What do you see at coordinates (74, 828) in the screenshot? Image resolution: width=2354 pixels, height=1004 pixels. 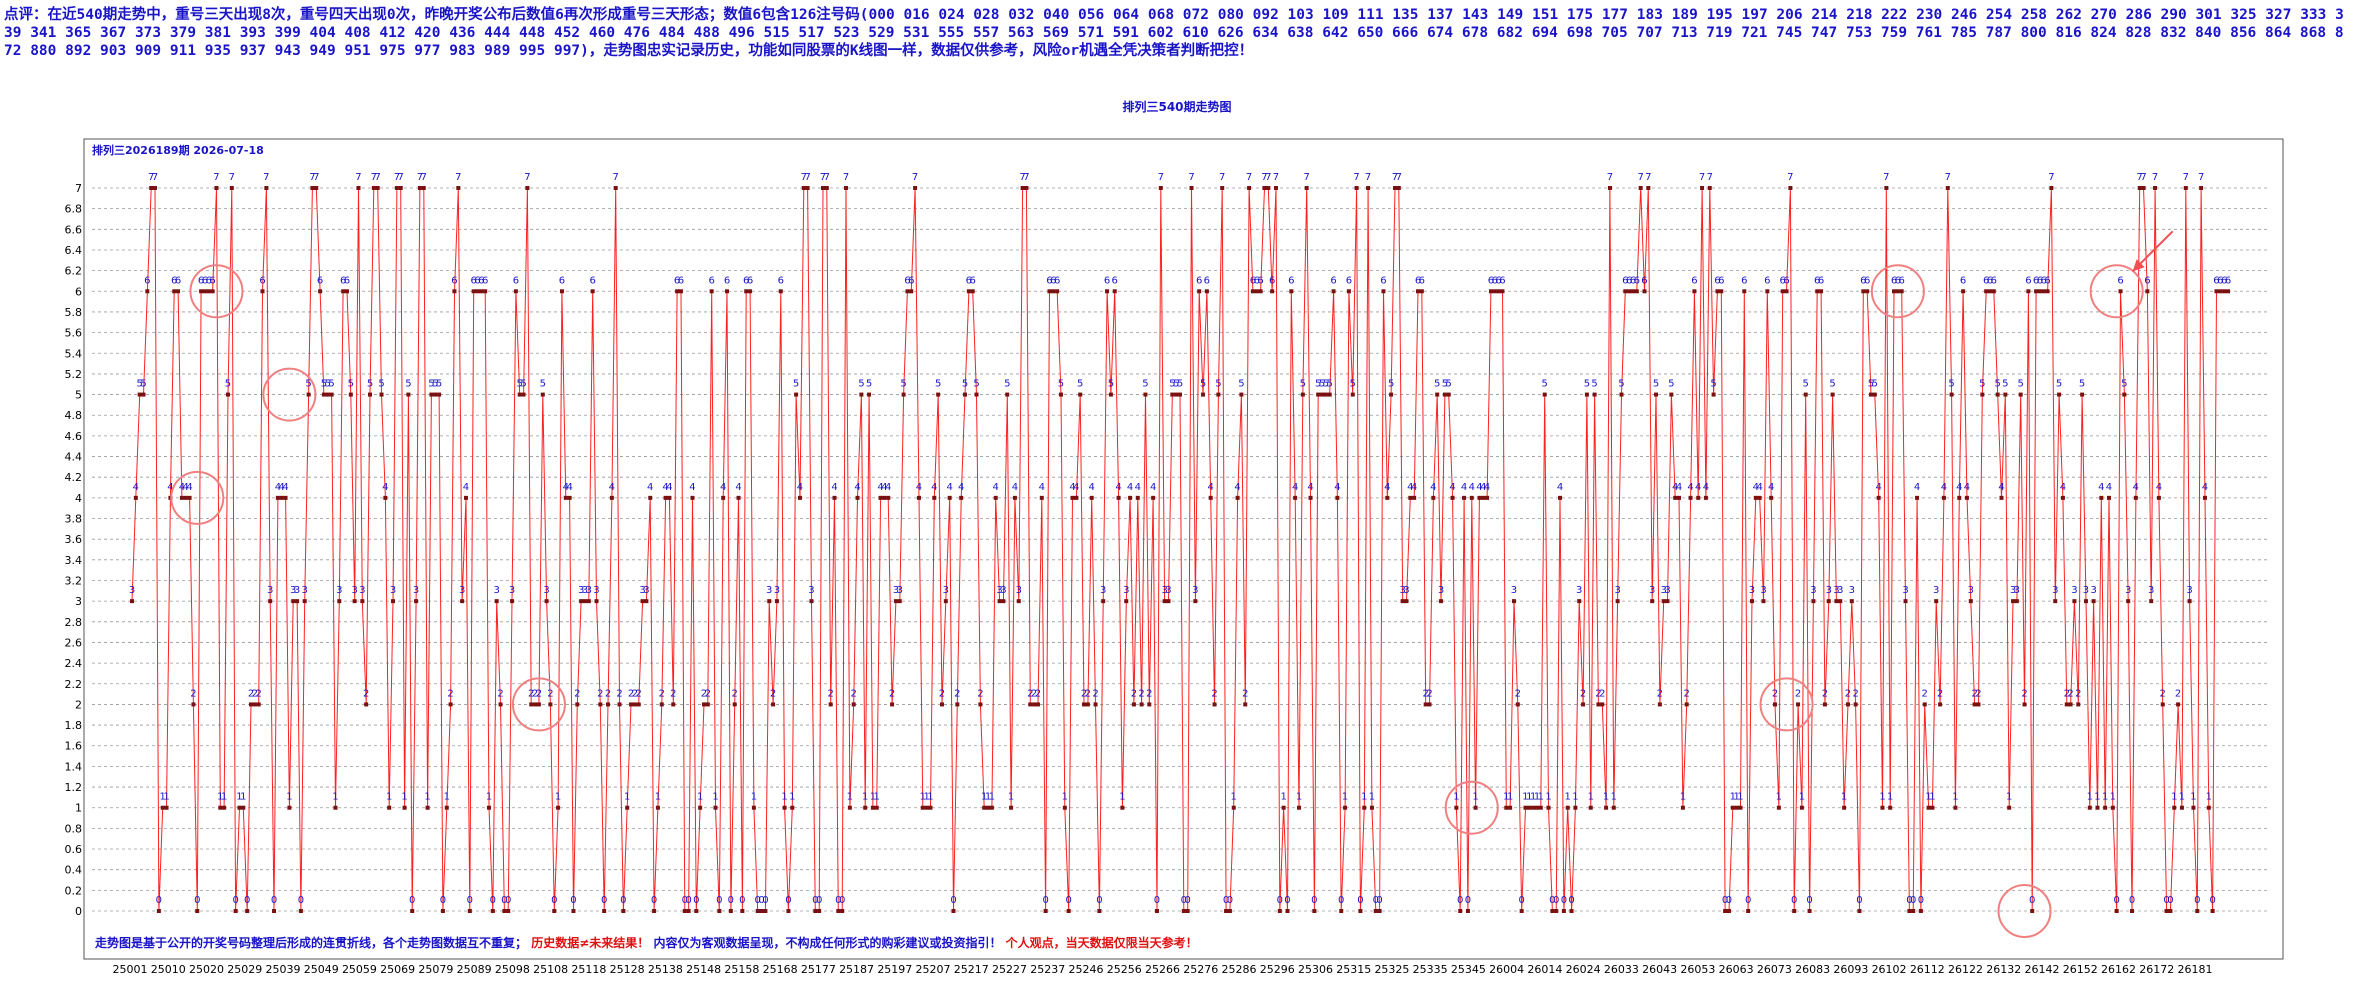 I see `y-tick-label: 0.8` at bounding box center [74, 828].